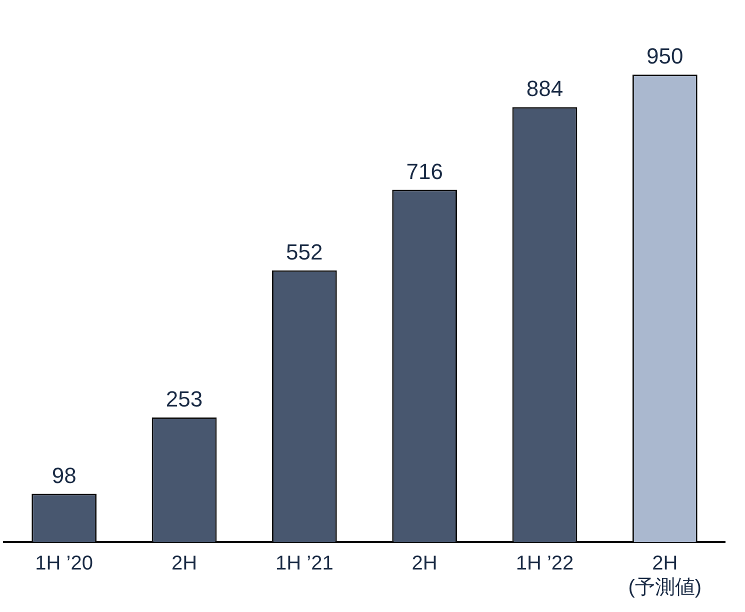  I want to click on data-label: 552, so click(304, 251).